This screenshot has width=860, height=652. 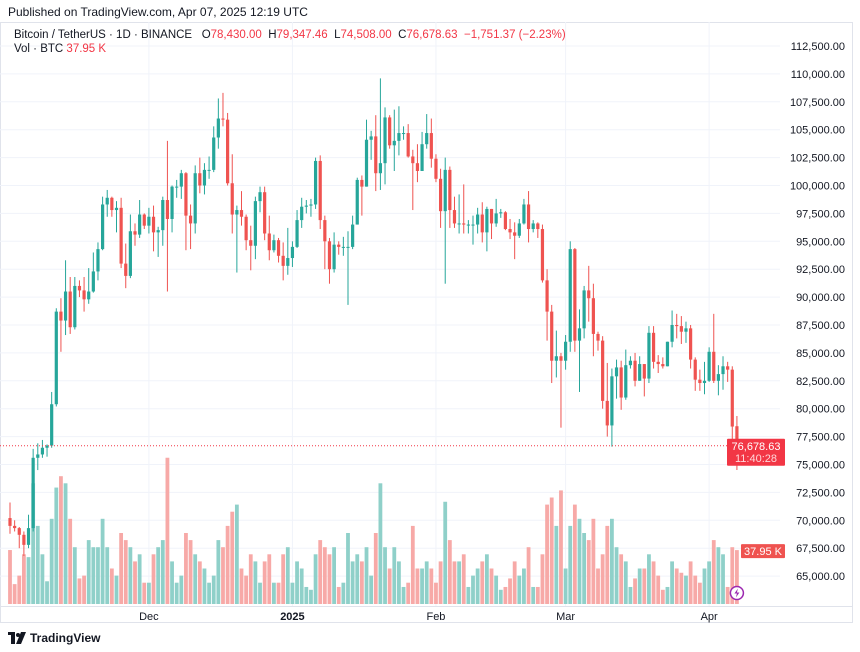 What do you see at coordinates (756, 459) in the screenshot?
I see `countdown-label: 11:40:28` at bounding box center [756, 459].